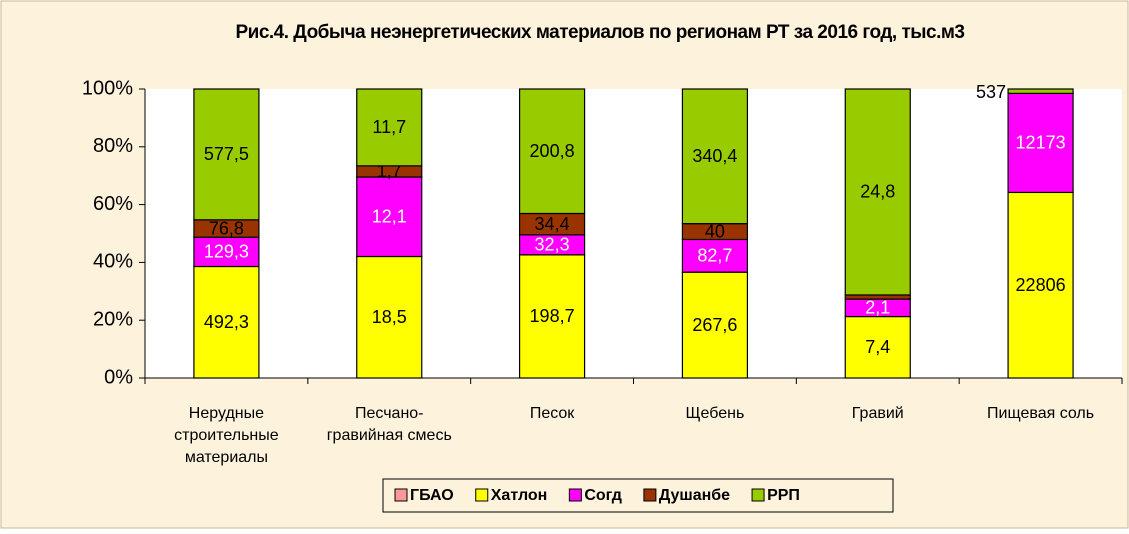 The image size is (1129, 534). I want to click on y-tick-label: 100%, so click(107, 88).